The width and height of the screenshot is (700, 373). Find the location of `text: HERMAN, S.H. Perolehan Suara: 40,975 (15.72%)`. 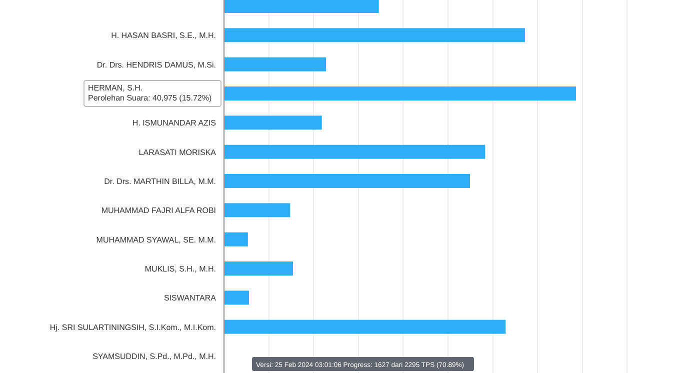

text: HERMAN, S.H. Perolehan Suara: 40,975 (15.72%) is located at coordinates (150, 93).